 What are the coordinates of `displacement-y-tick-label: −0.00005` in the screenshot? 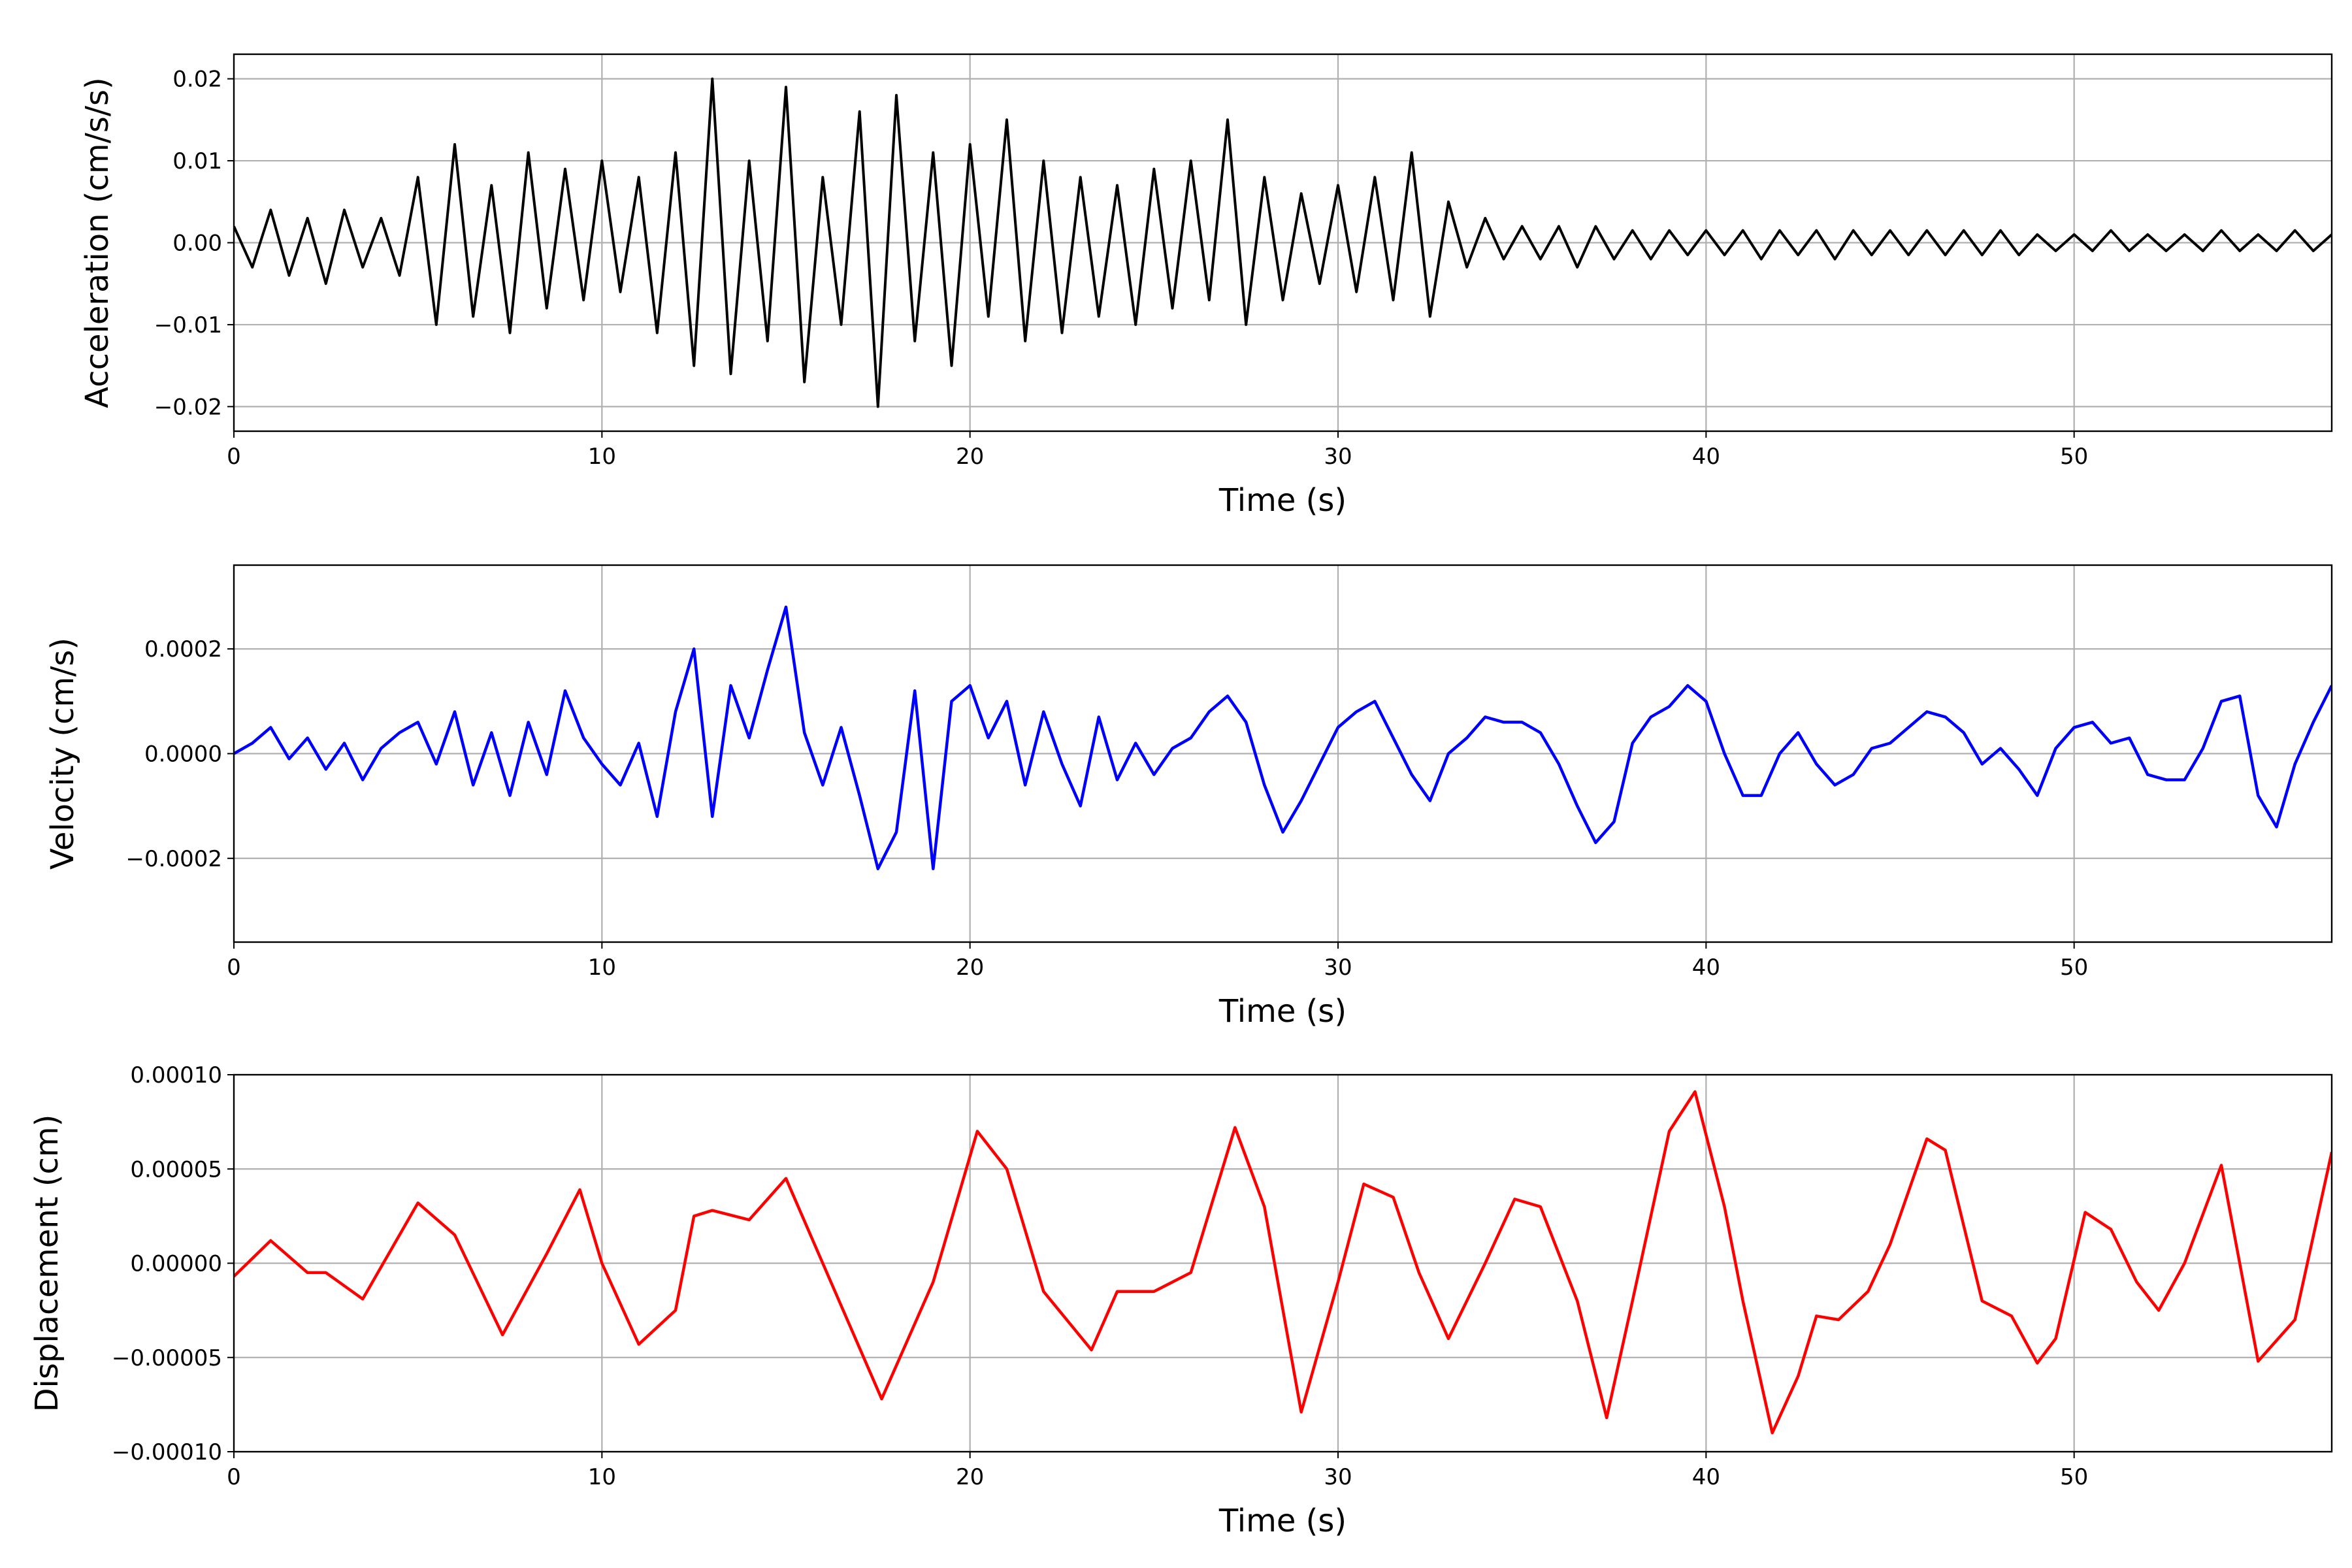 It's located at (167, 1358).